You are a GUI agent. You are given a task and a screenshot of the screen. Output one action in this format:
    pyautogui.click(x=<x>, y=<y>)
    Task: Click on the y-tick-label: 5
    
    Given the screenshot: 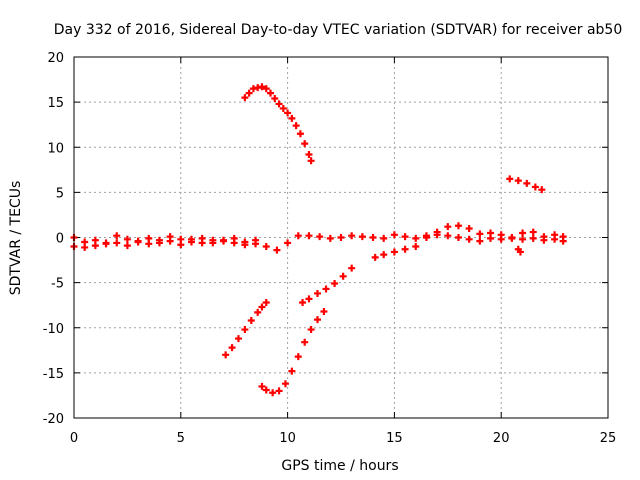 What is the action you would take?
    pyautogui.click(x=60, y=193)
    